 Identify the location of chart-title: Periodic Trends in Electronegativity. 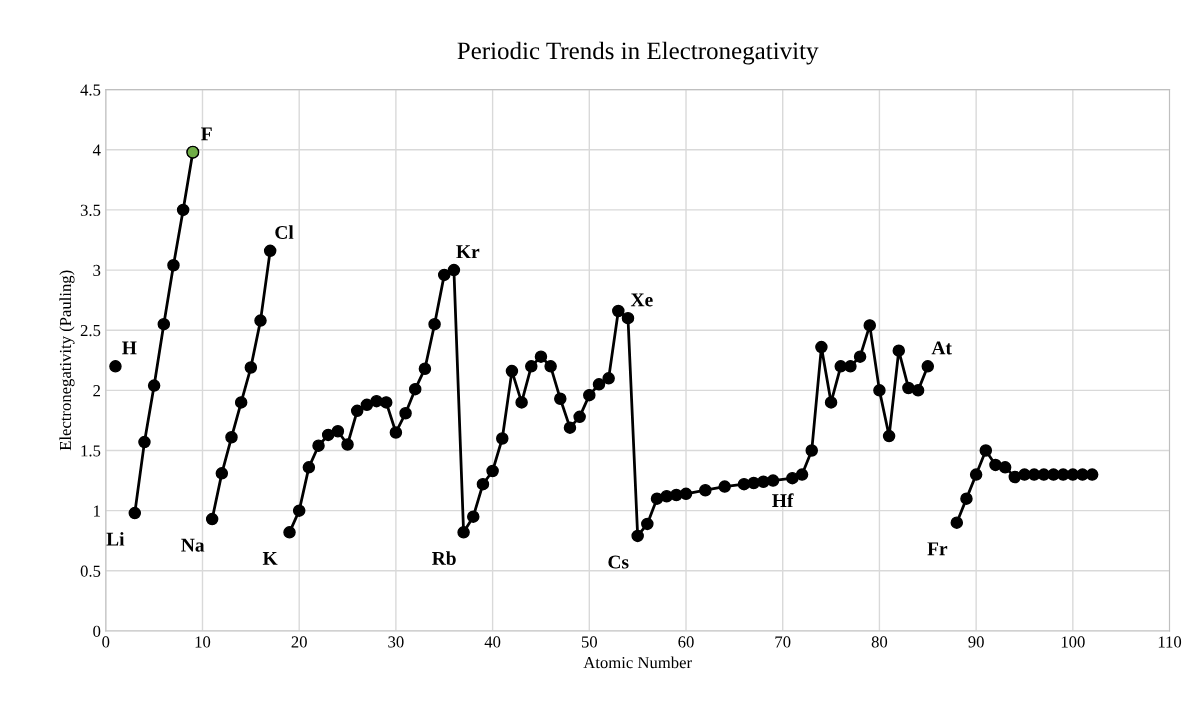
(638, 53).